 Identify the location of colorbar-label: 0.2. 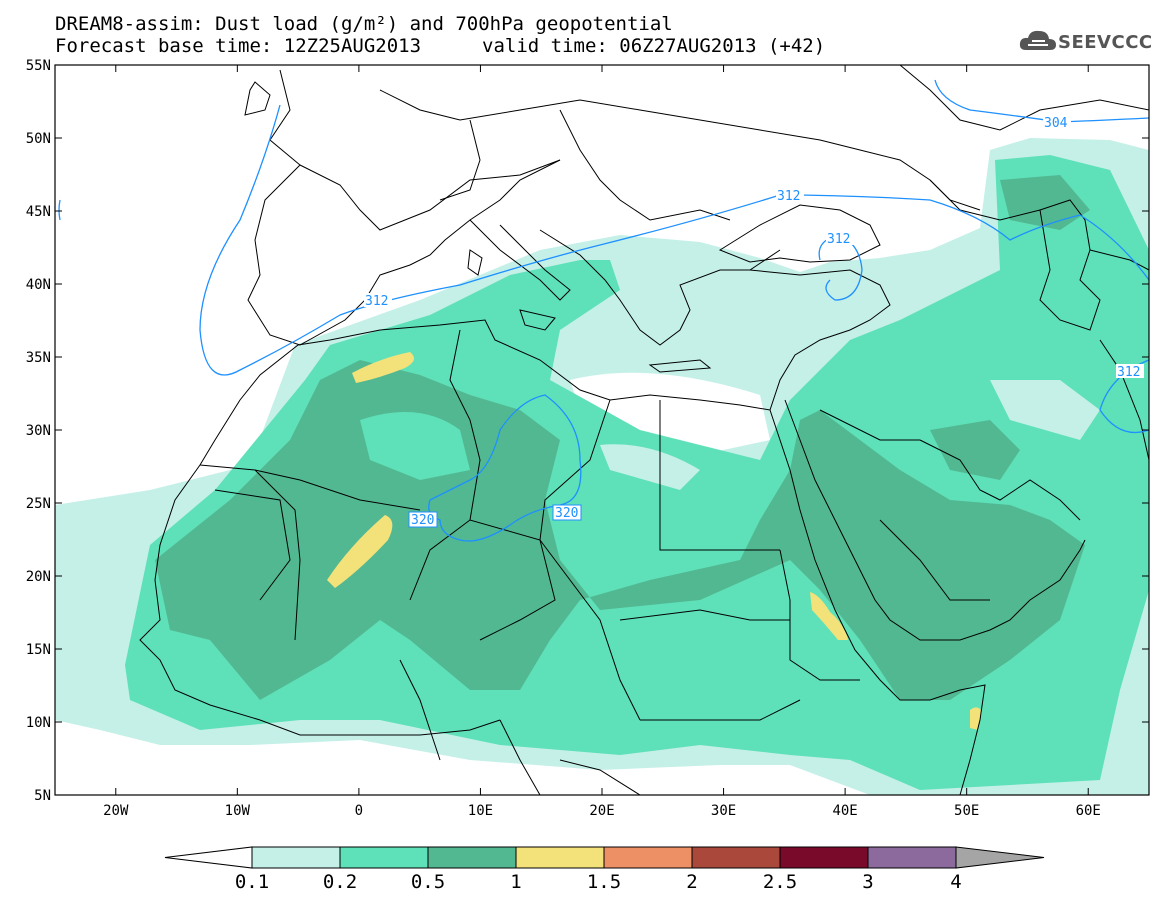
(340, 882).